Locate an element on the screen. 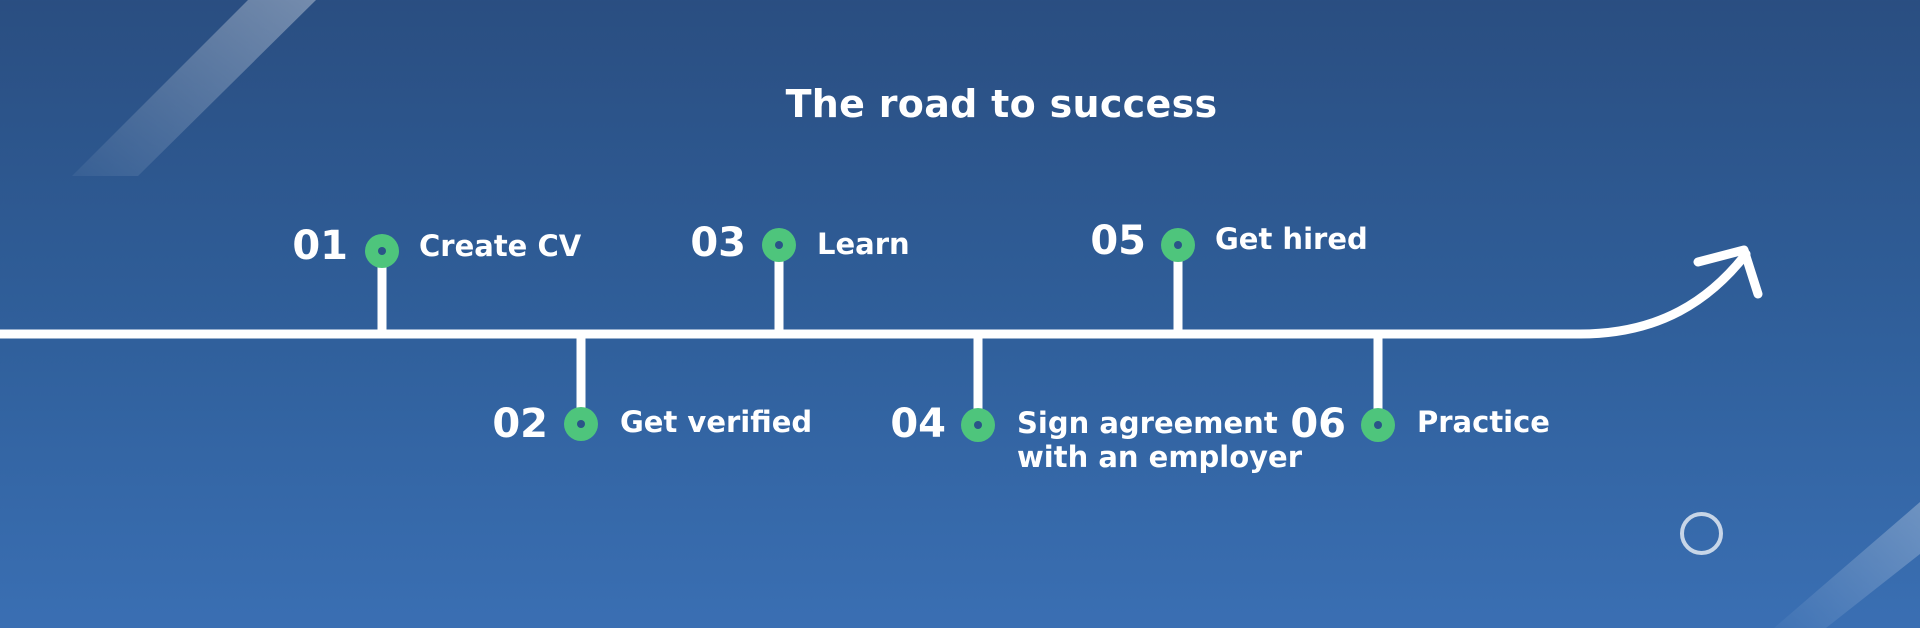  step-number: 04 is located at coordinates (918, 424).